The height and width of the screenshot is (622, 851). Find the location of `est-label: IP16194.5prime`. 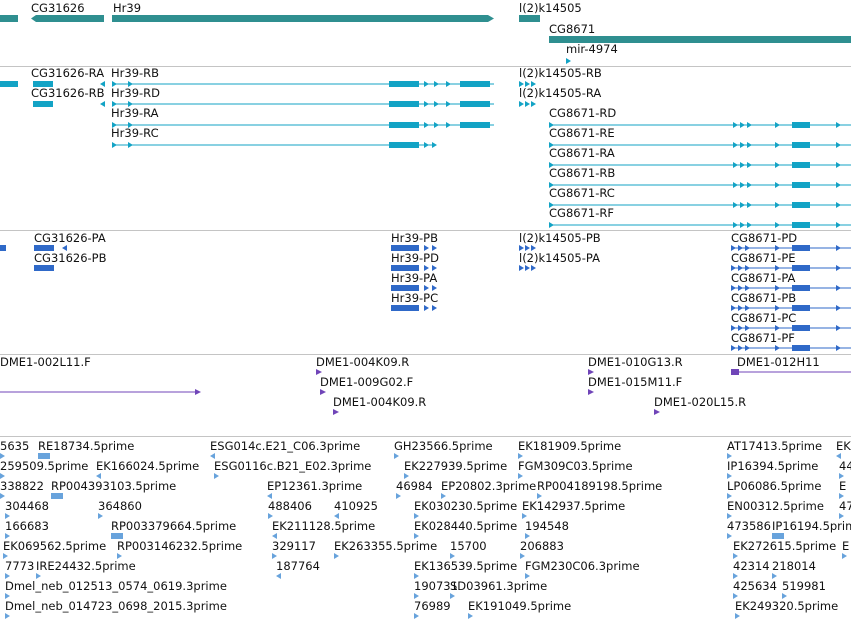

est-label: IP16194.5prime is located at coordinates (811, 526).